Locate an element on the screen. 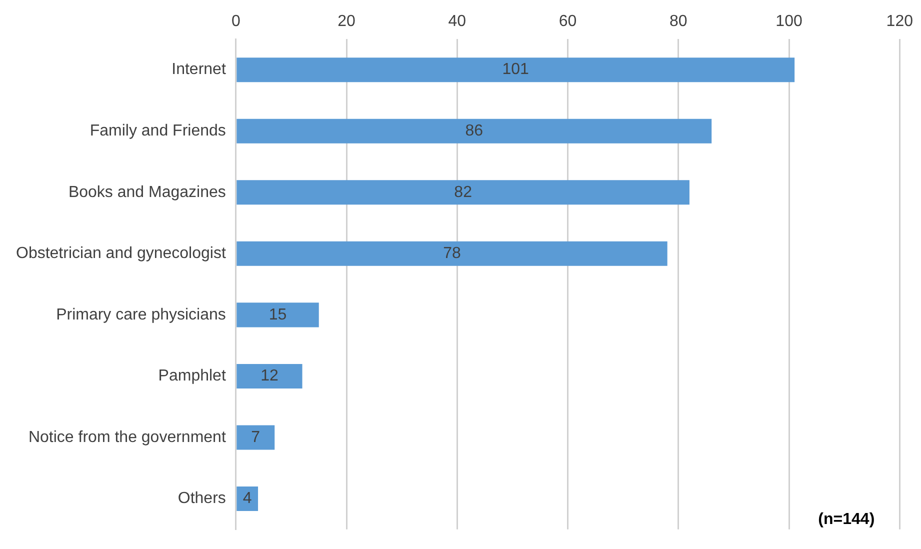 The width and height of the screenshot is (921, 549). data-label: 4 is located at coordinates (247, 499).